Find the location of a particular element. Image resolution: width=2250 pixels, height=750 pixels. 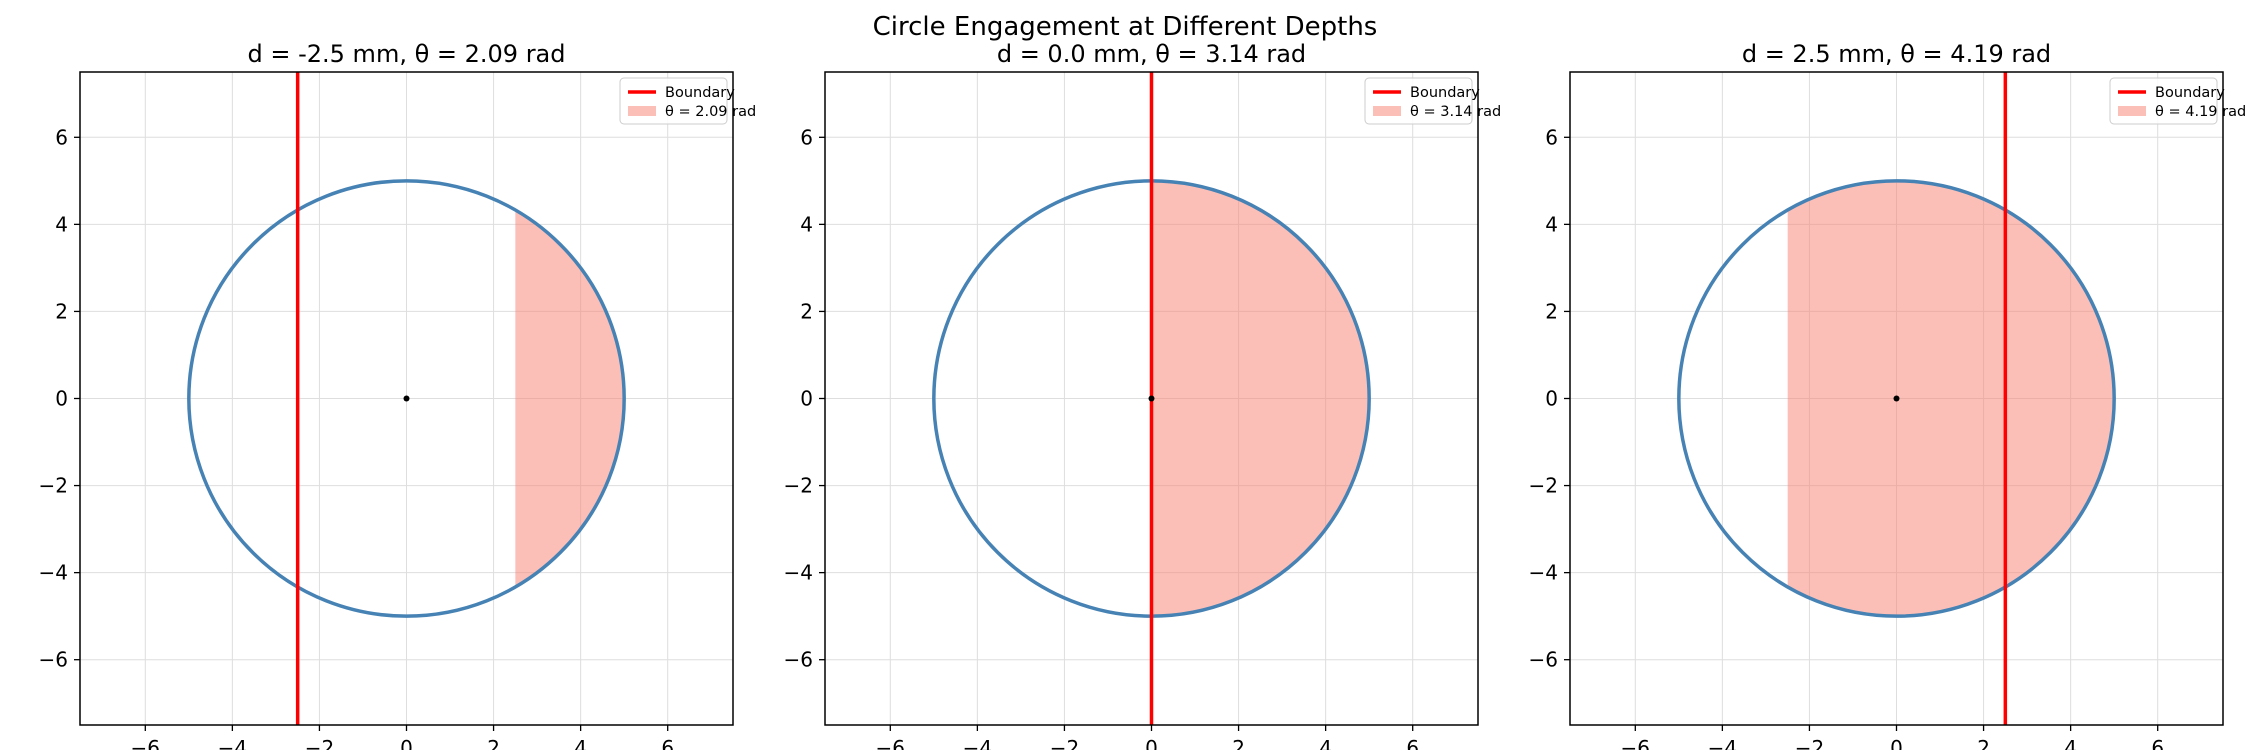

panel-title: d = 0.0 mm, θ = 3.14 rad is located at coordinates (1151, 54).